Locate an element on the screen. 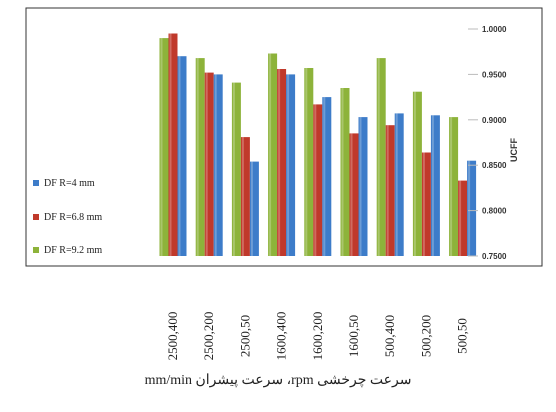 The width and height of the screenshot is (556, 412). legend-label: DF R=9.2 mm is located at coordinates (73, 250).